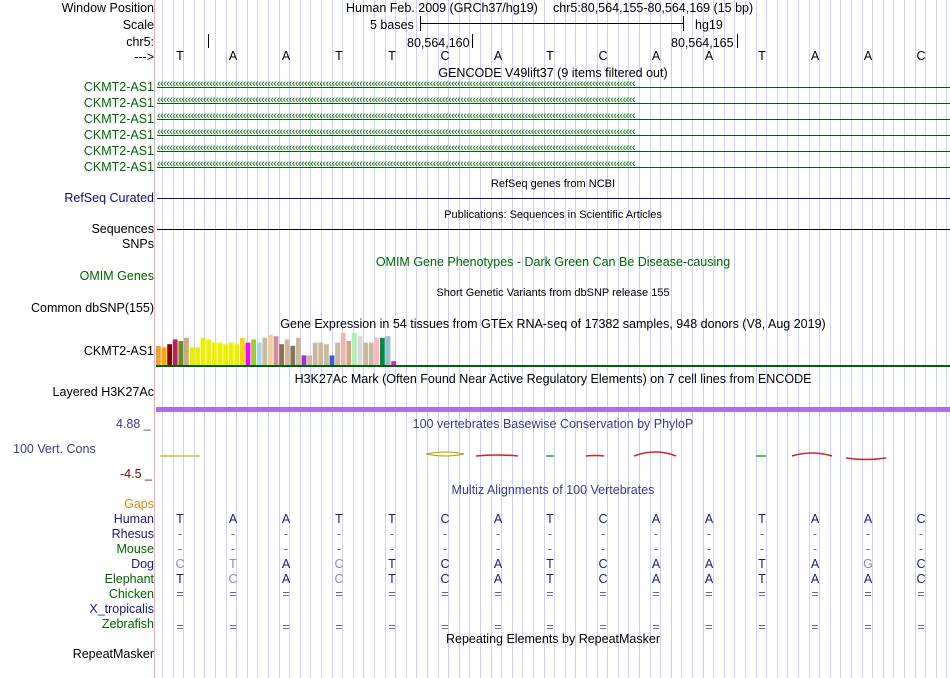 Image resolution: width=950 pixels, height=678 pixels. I want to click on species-label: X_tropicalis, so click(121, 609).